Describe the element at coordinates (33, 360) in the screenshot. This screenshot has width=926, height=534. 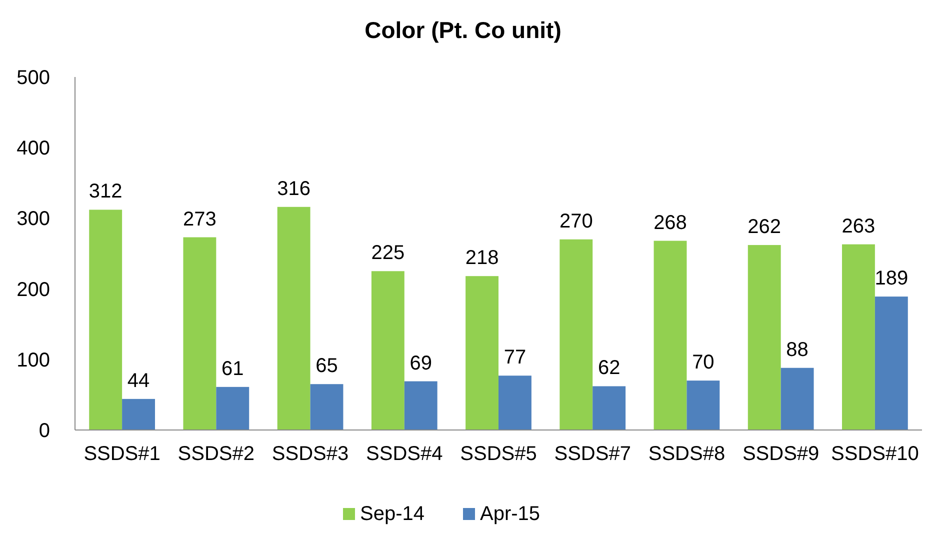
I see `y-tick-label: 100` at that location.